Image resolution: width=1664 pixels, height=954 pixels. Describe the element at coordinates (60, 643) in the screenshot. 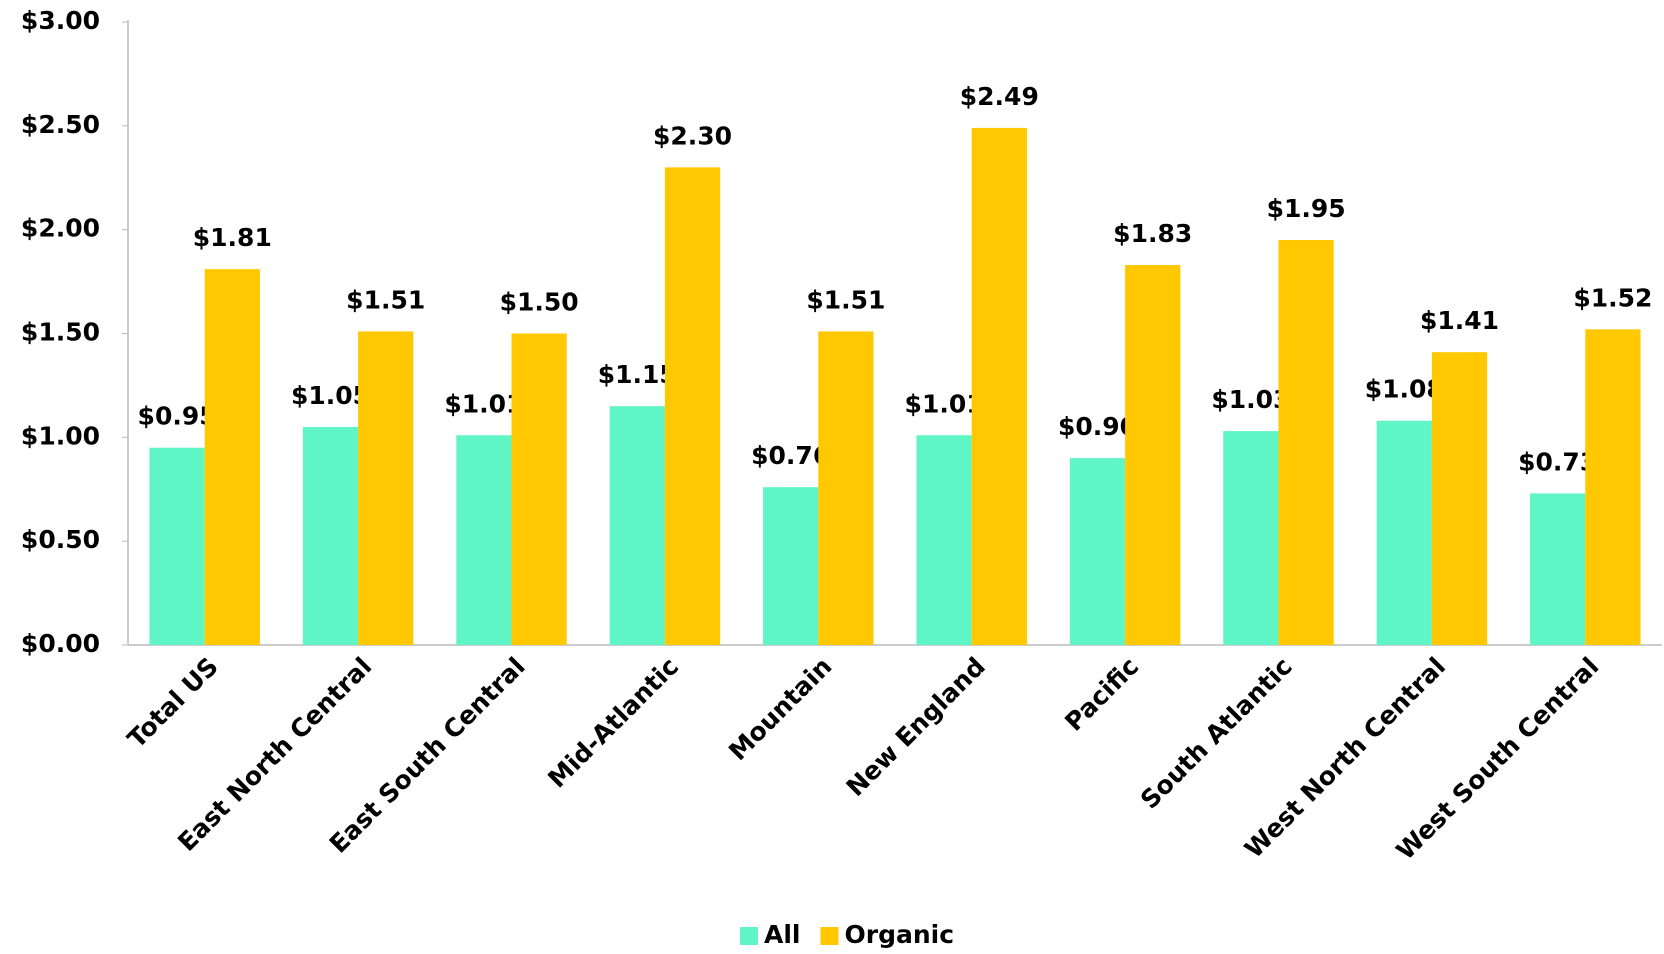

I see `y-tick-label: $0.00` at that location.